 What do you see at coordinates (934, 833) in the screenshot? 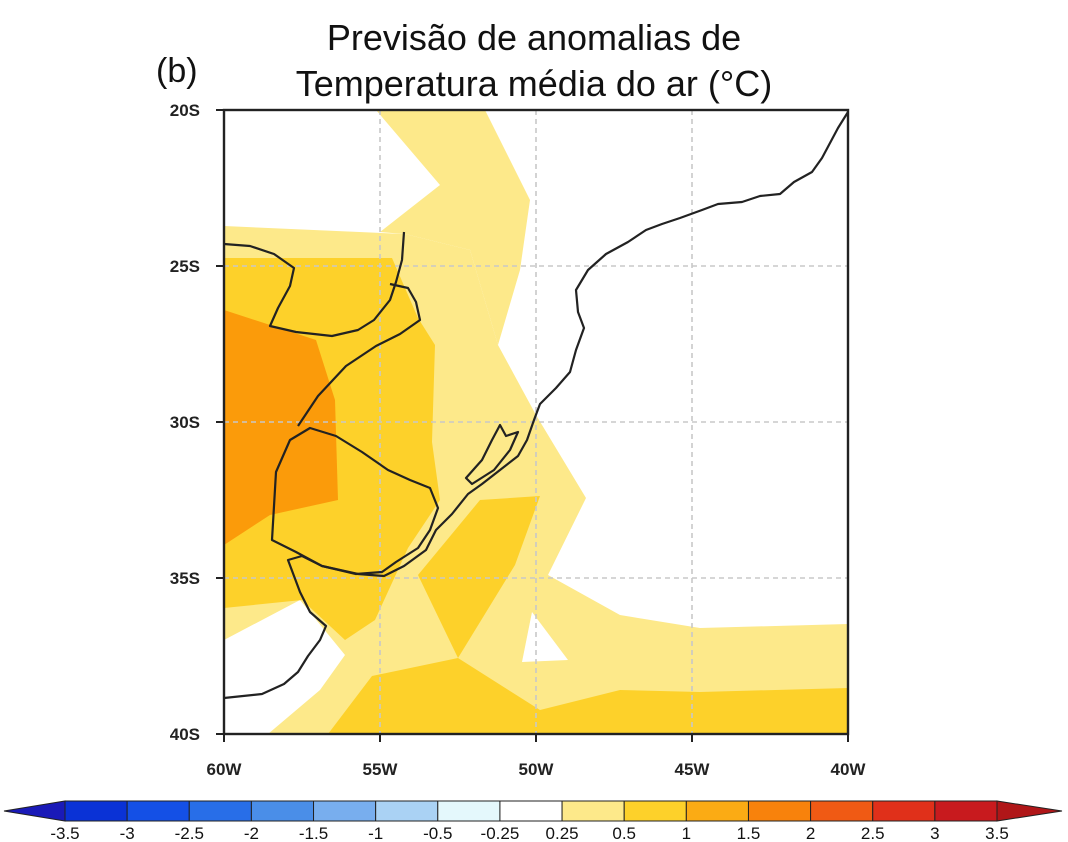
I see `colorbar-tick-label: 3` at bounding box center [934, 833].